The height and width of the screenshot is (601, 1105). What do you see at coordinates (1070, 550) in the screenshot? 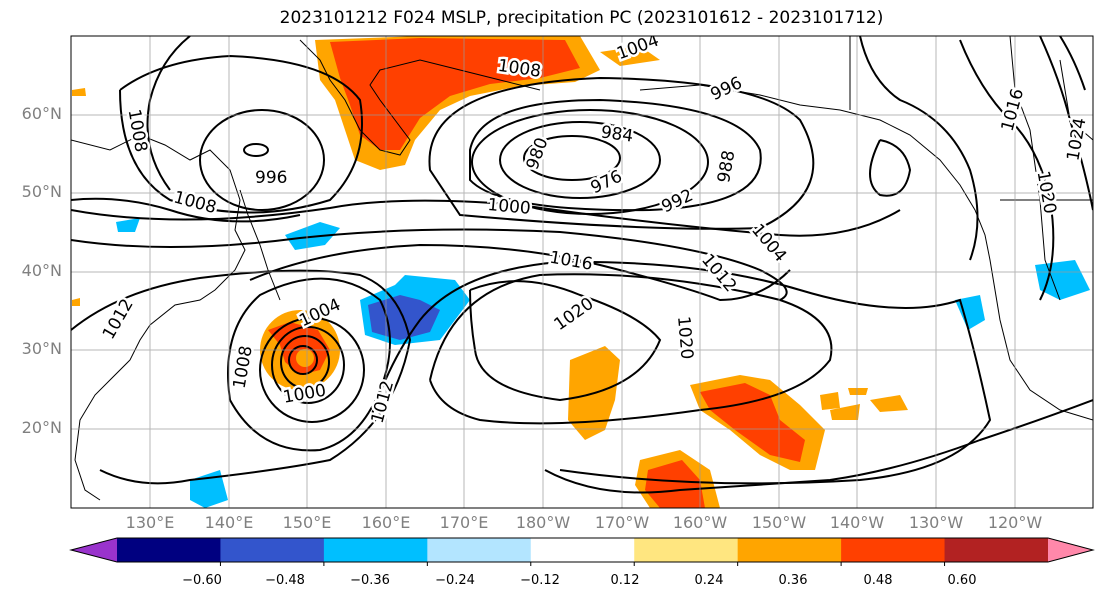
I see `colorbar-arrow-high` at bounding box center [1070, 550].